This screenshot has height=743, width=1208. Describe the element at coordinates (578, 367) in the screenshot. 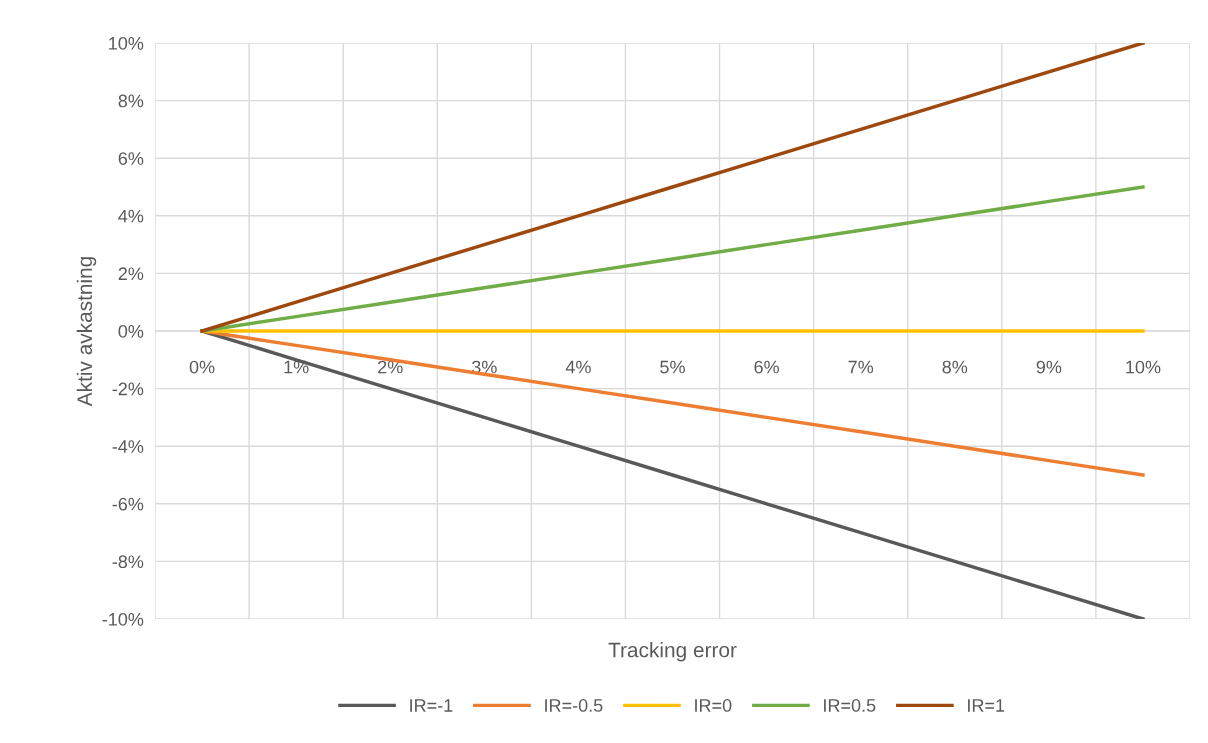

I see `x-tick-label: 4%` at that location.